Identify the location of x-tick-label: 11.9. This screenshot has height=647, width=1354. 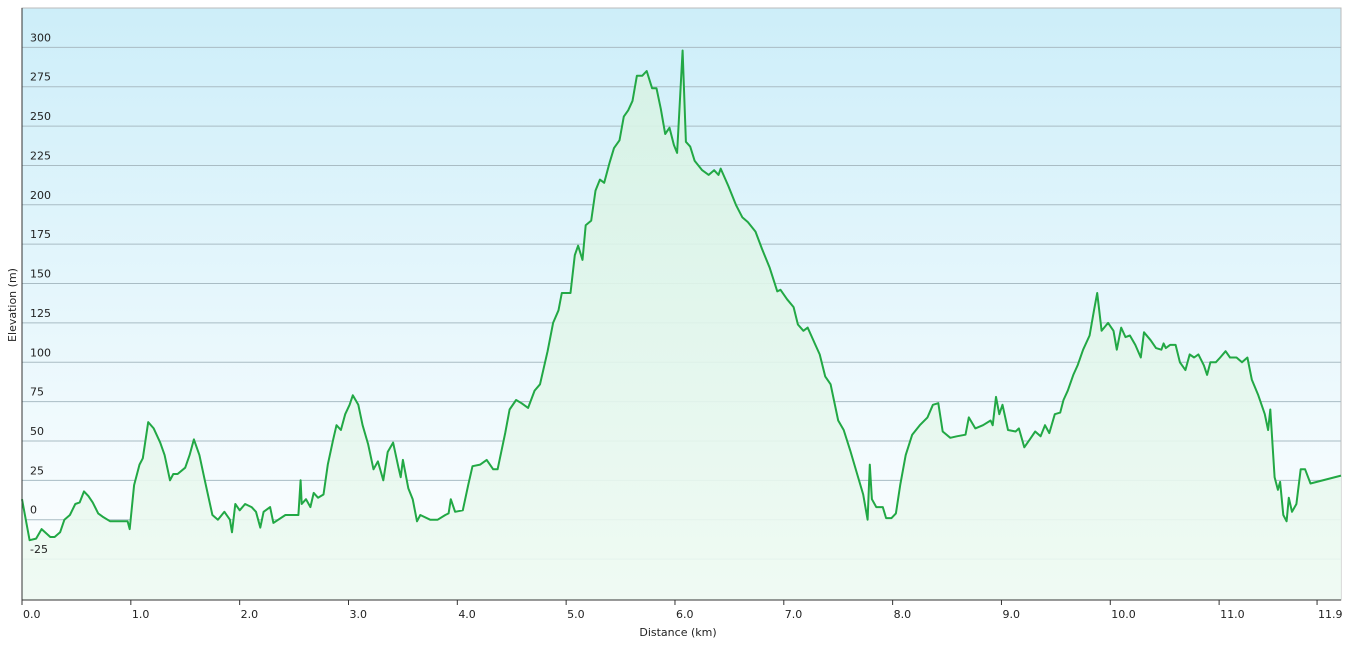
(1330, 614).